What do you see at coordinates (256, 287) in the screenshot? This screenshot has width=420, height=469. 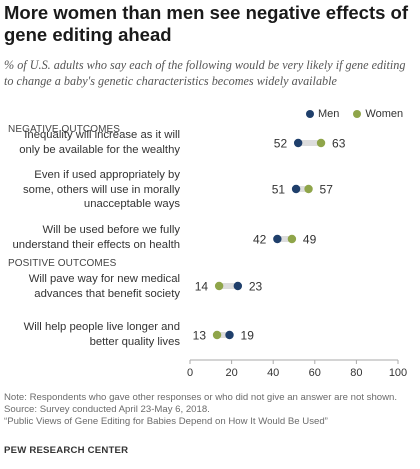 I see `value-label-high-row-3: 23` at bounding box center [256, 287].